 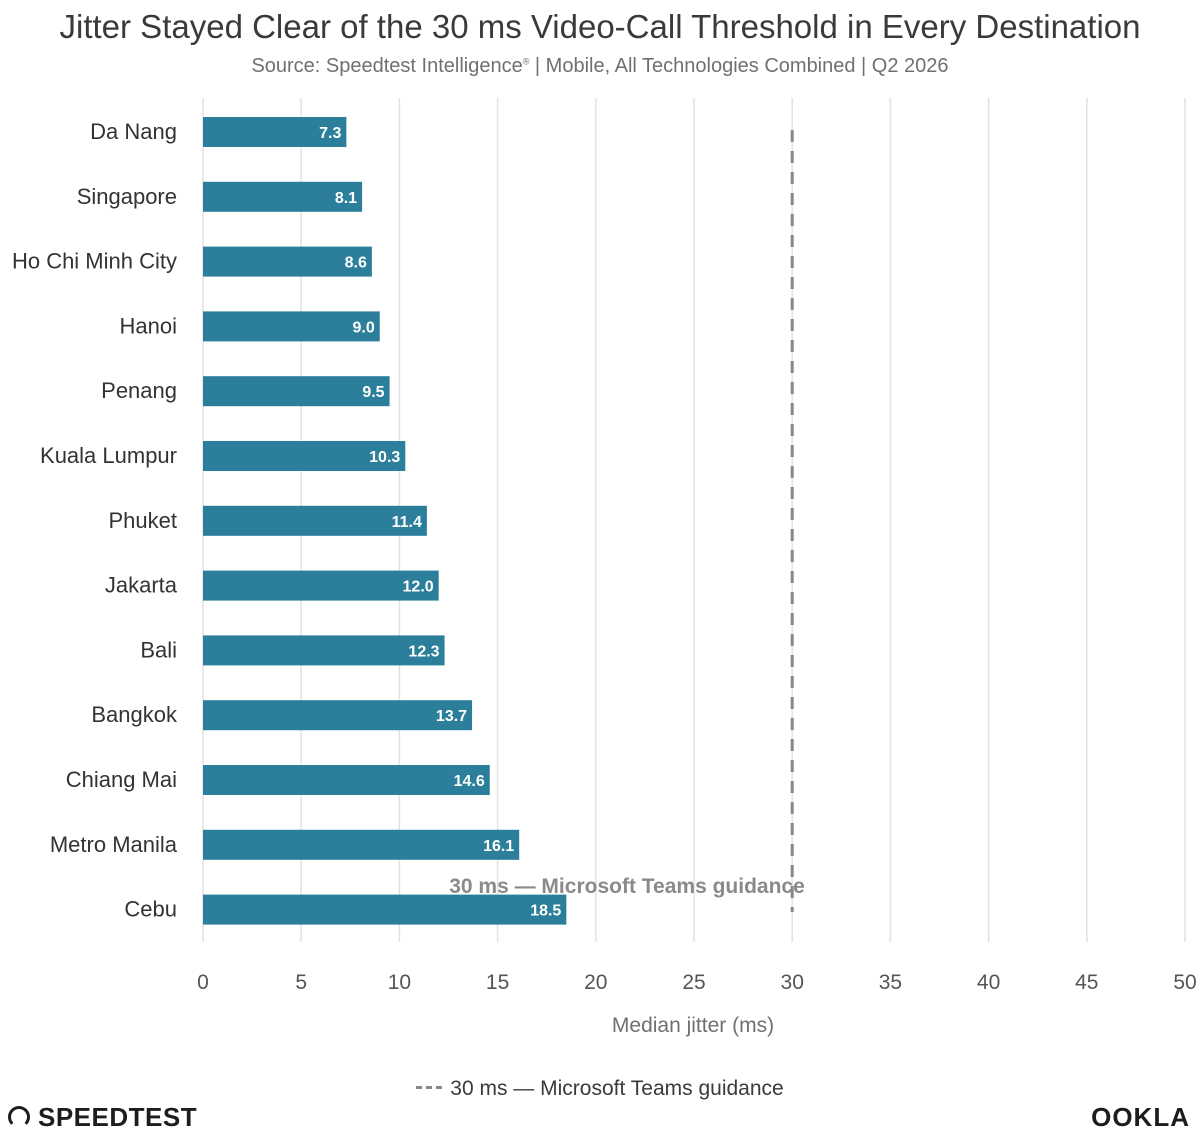 What do you see at coordinates (387, 66) in the screenshot?
I see `subtitle-source: Source: Speedtest Intelligence` at bounding box center [387, 66].